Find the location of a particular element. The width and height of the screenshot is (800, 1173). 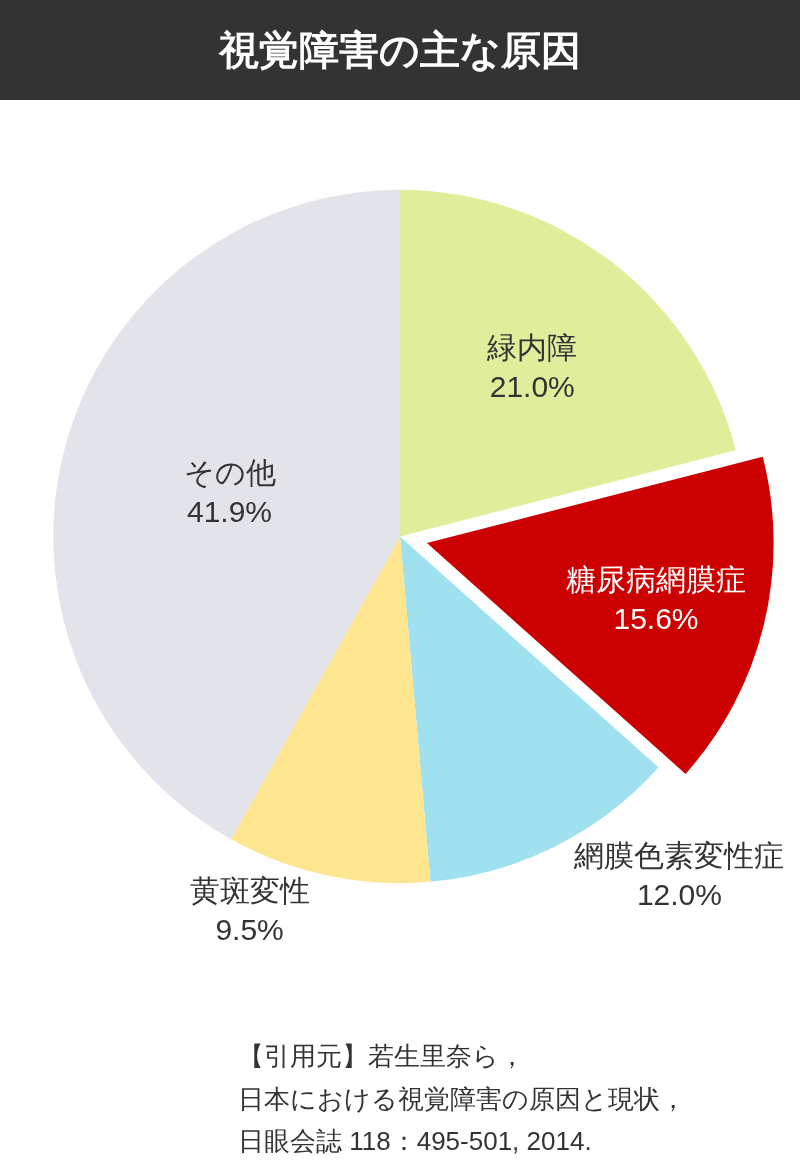

text: 日眼会誌 118：495-501, 2014. is located at coordinates (415, 1141).